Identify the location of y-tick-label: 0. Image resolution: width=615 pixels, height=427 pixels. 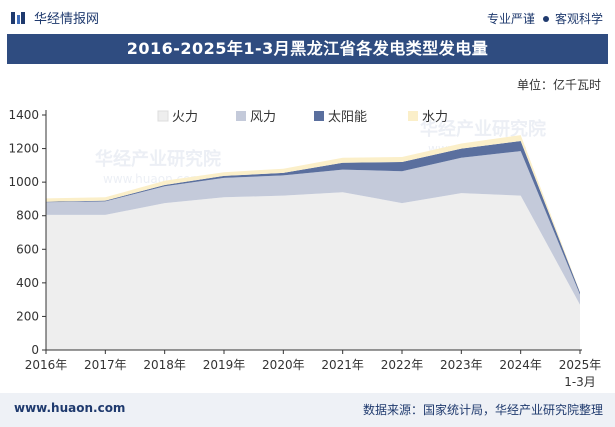
(35, 350).